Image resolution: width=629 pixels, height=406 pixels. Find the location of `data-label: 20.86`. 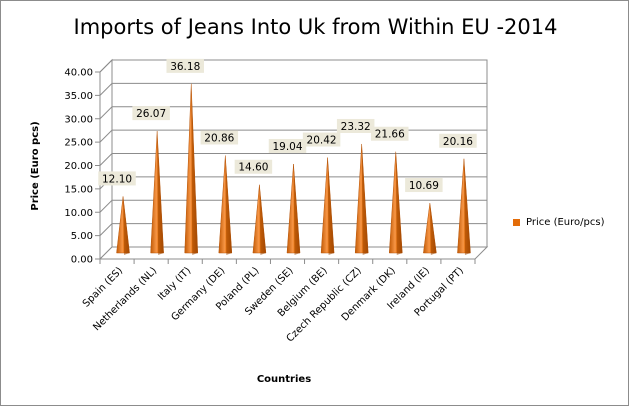

data-label: 20.86 is located at coordinates (219, 138).